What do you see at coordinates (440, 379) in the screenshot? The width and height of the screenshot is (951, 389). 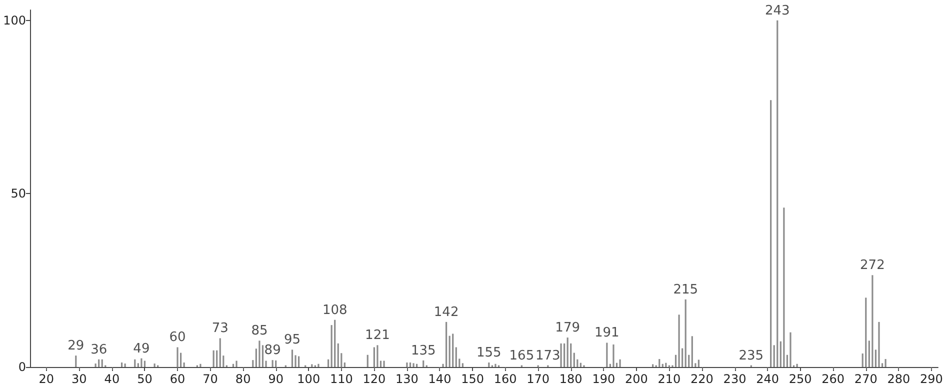 I see `x-tick-label: 140` at bounding box center [440, 379].